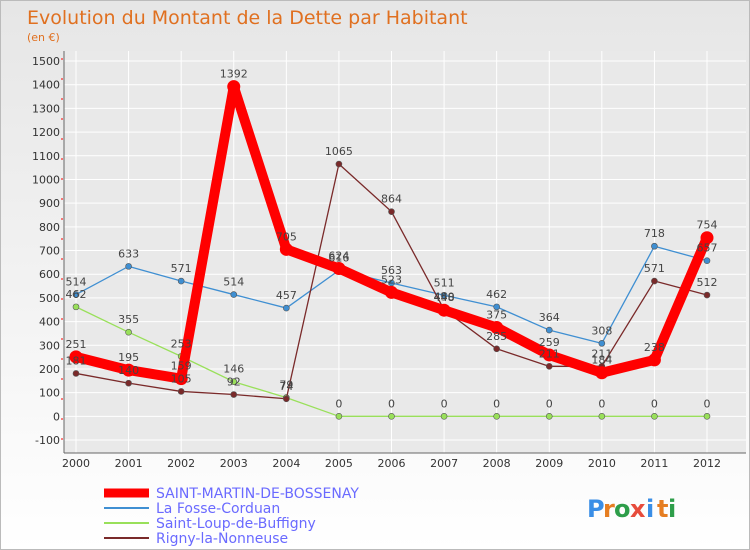 This screenshot has width=750, height=550. I want to click on data-label: 195, so click(128, 357).